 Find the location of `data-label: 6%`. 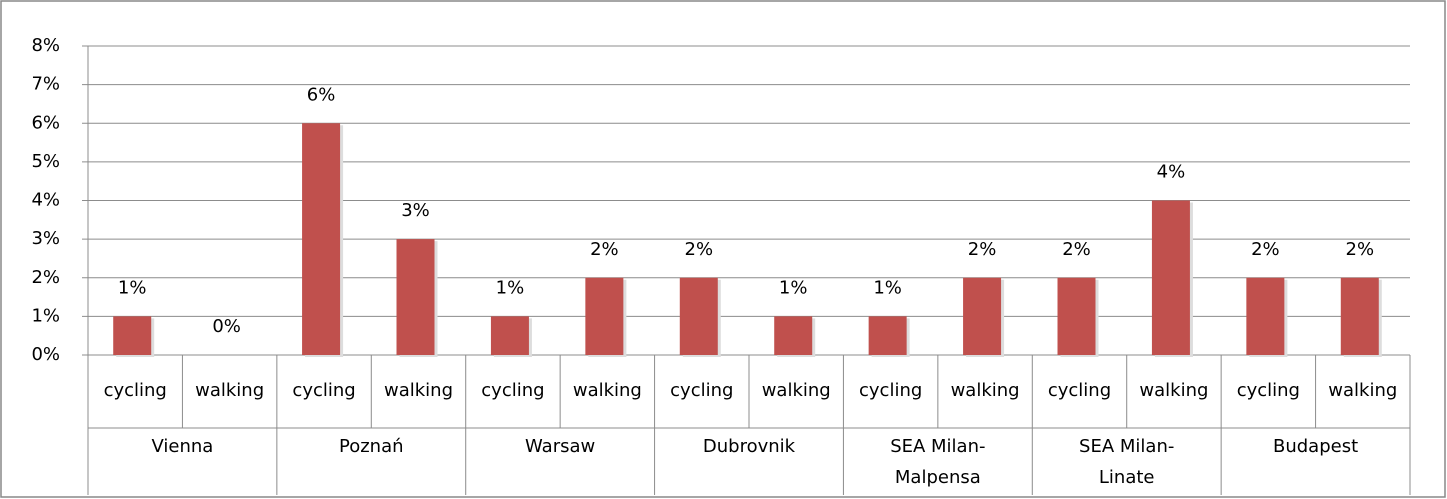

data-label: 6% is located at coordinates (321, 94).